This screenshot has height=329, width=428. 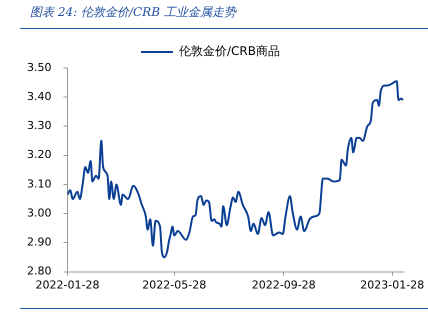 What do you see at coordinates (39, 213) in the screenshot?
I see `y-tick-label: 3.00` at bounding box center [39, 213].